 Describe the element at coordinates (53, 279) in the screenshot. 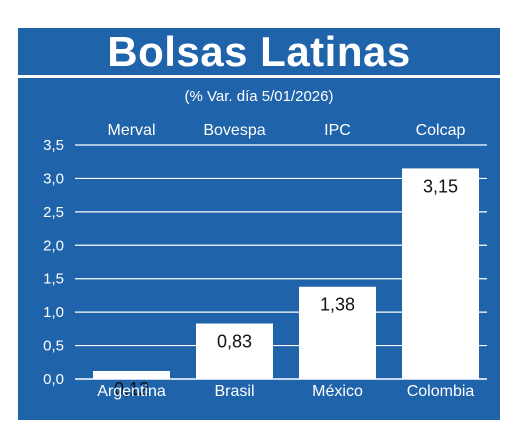

I see `y-tick-label: 1,5` at that location.